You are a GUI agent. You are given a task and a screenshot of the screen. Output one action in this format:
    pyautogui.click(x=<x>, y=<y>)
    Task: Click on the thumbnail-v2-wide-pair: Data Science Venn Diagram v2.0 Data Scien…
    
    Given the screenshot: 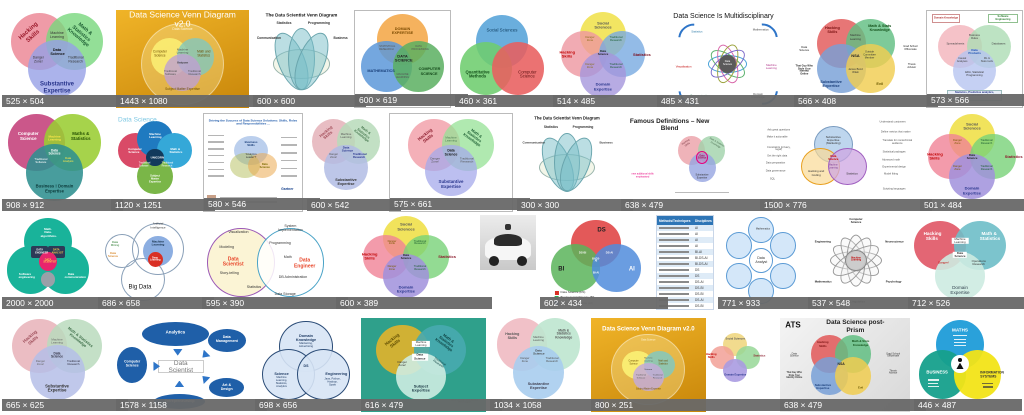 What is the action you would take?
    pyautogui.click(x=691, y=365)
    